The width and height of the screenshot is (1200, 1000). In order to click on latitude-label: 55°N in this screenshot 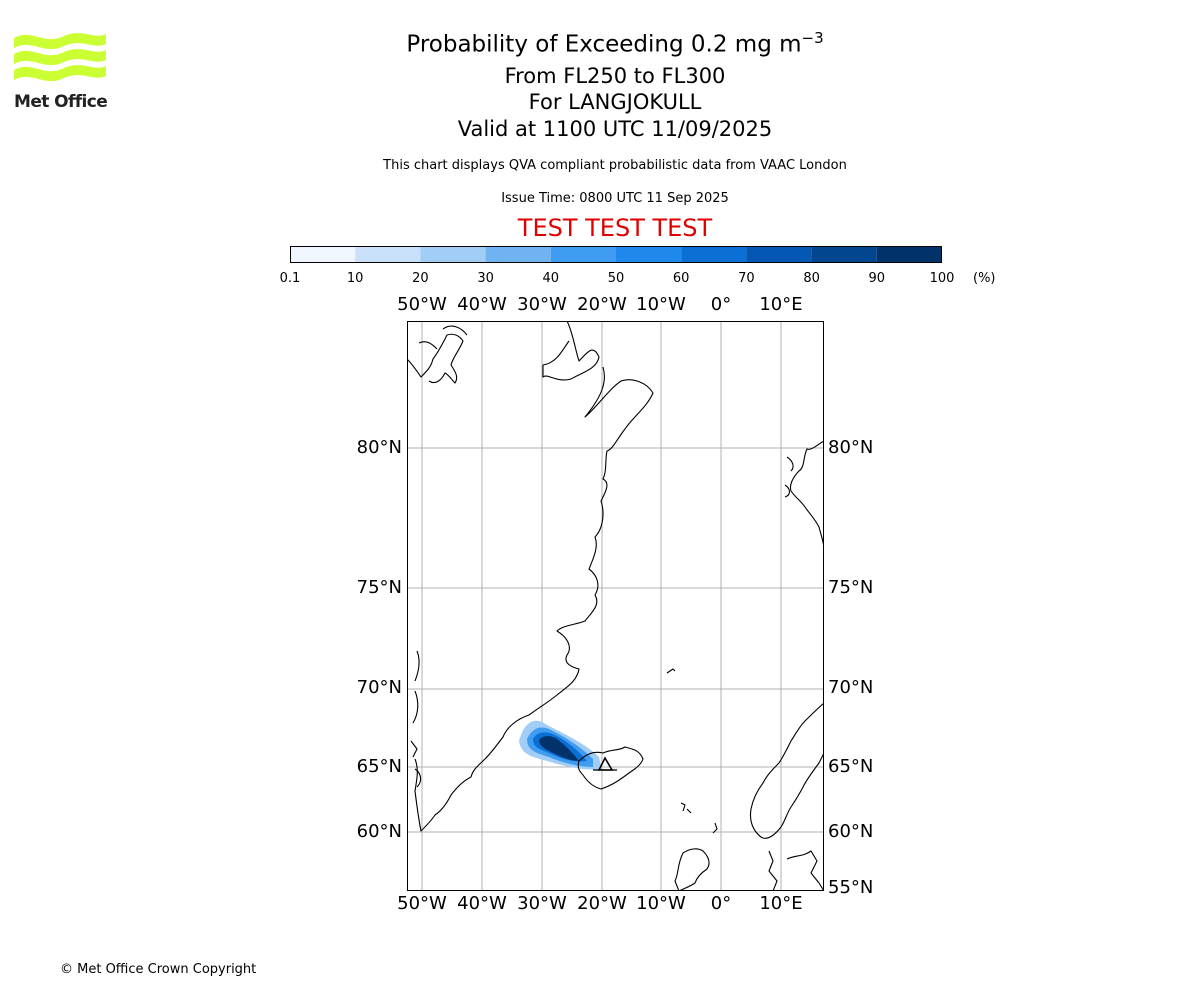, I will do `click(851, 887)`.